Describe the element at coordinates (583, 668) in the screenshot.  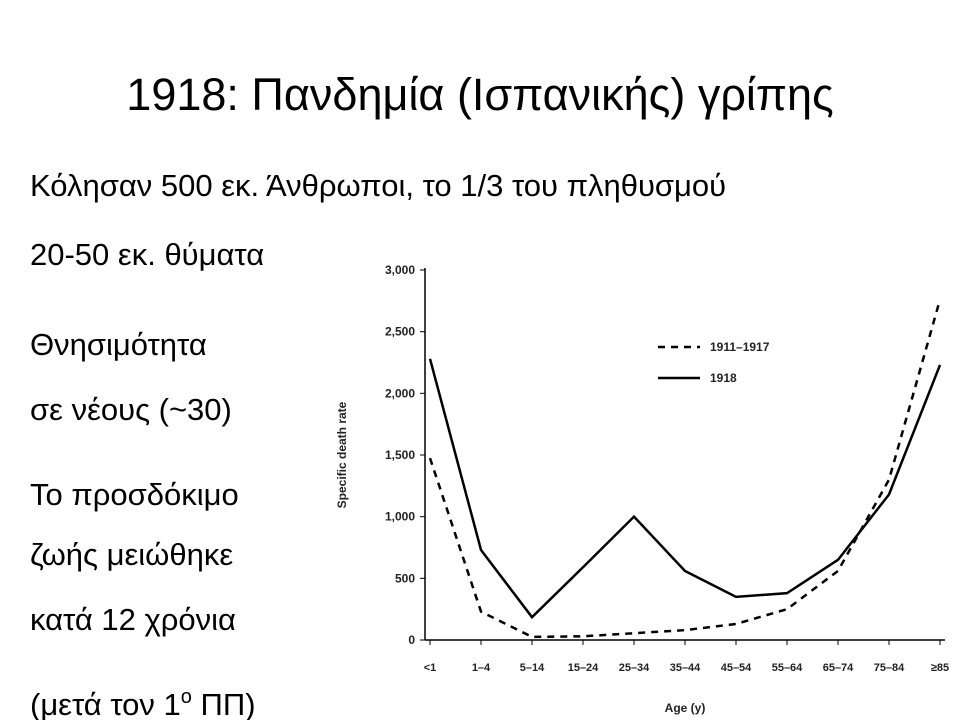
I see `x-tick-label: 15–24` at that location.